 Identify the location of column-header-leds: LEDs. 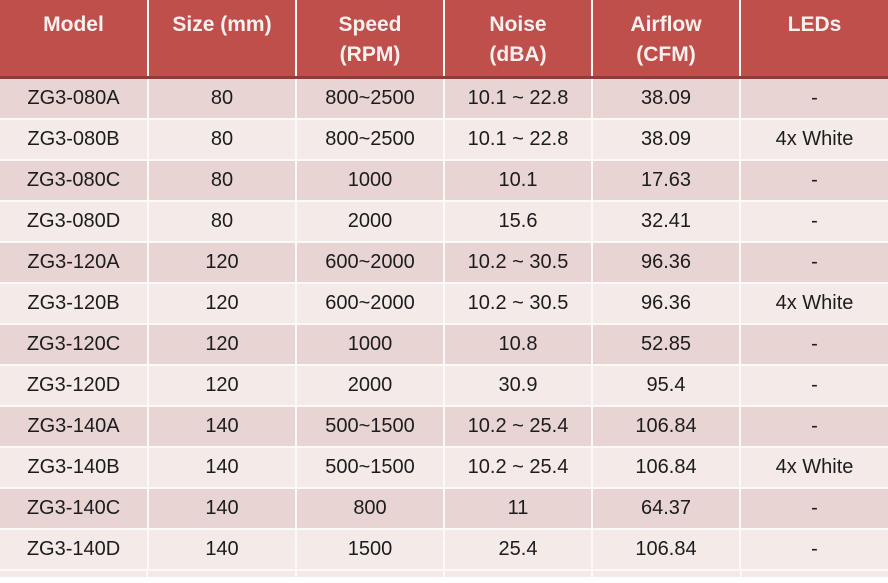
(813, 39).